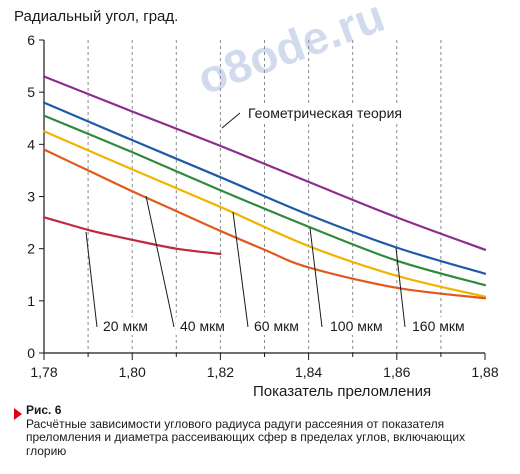  What do you see at coordinates (96, 16) in the screenshot?
I see `y-axis-title: Радиальный угол, град.` at bounding box center [96, 16].